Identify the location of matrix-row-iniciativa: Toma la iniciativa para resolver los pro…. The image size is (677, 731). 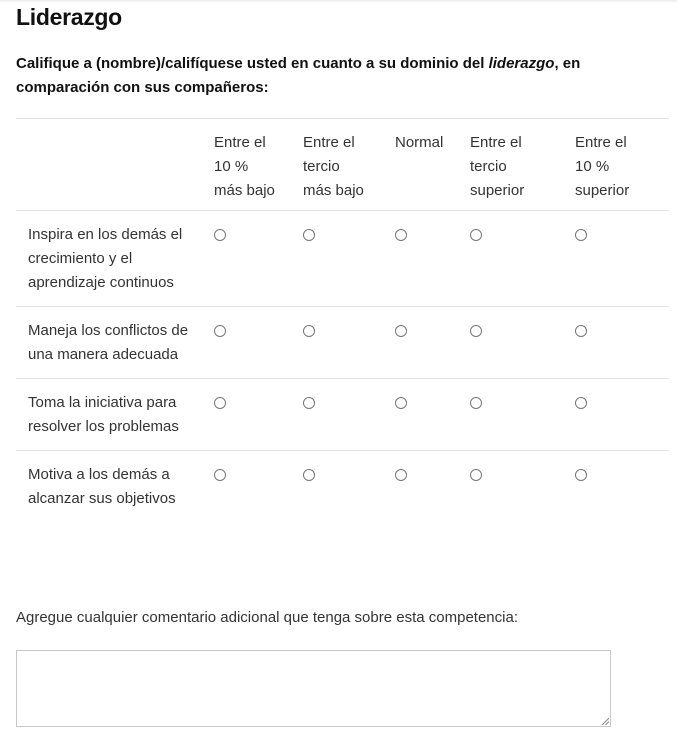
(342, 414).